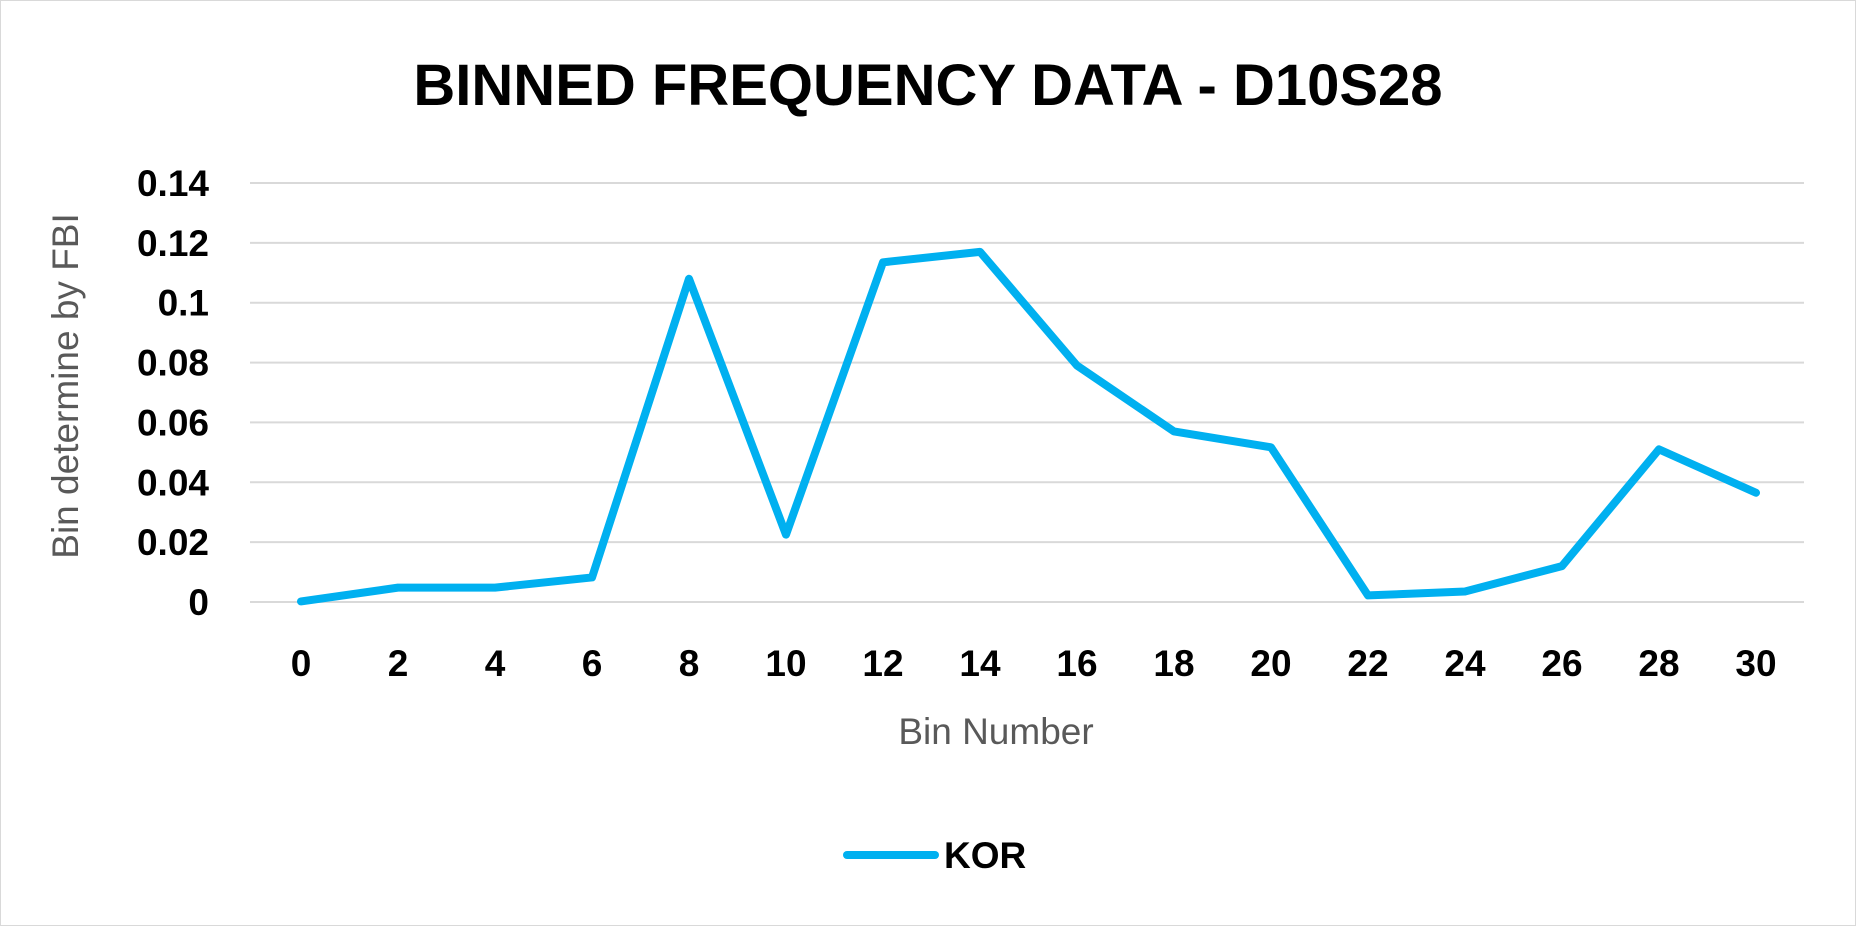  I want to click on x-tick-label: 6, so click(592, 663).